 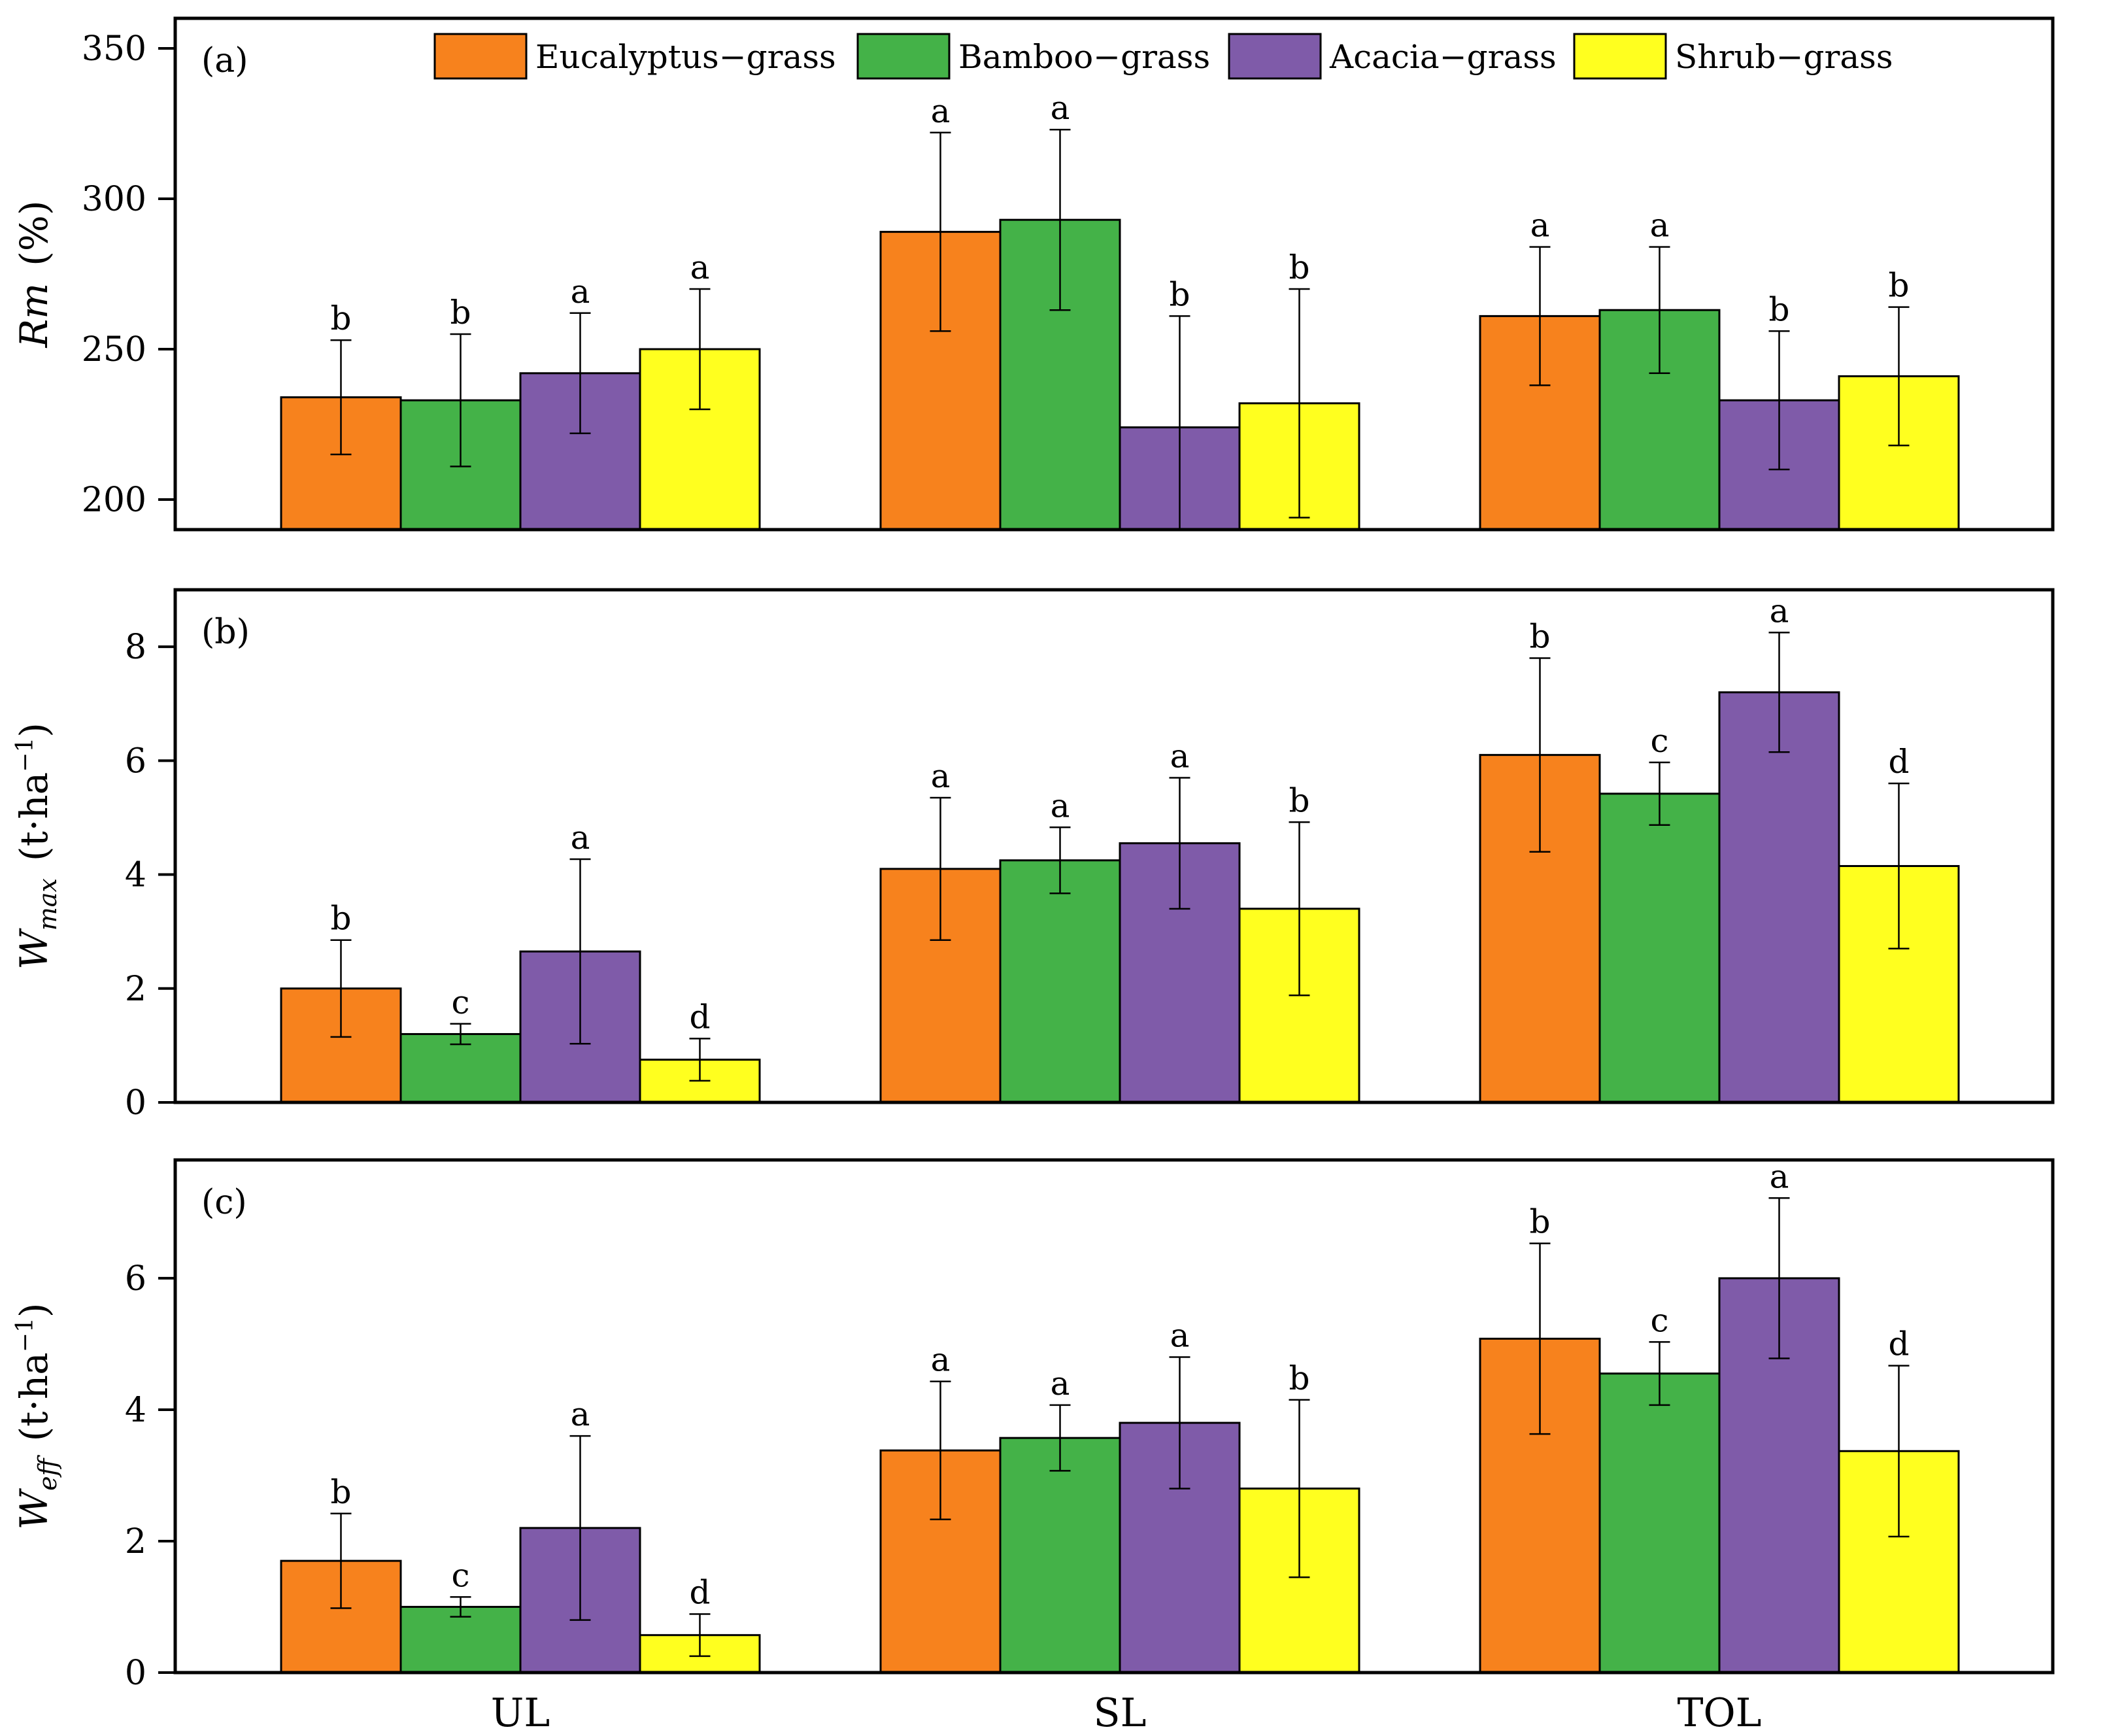 What do you see at coordinates (34, 274) in the screenshot?
I see `y-axis-title: Rm(%)` at bounding box center [34, 274].